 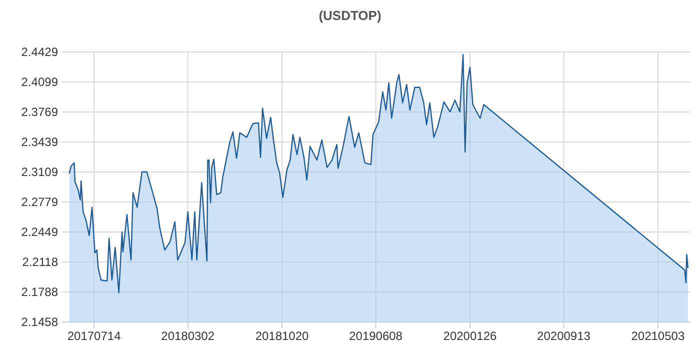 What do you see at coordinates (658, 336) in the screenshot?
I see `x-tick-label: 20210503` at bounding box center [658, 336].